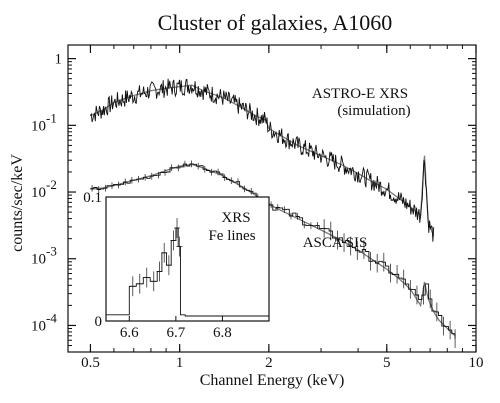  What do you see at coordinates (360, 94) in the screenshot?
I see `series-label-xrs: ASTRO-E XRS` at bounding box center [360, 94].